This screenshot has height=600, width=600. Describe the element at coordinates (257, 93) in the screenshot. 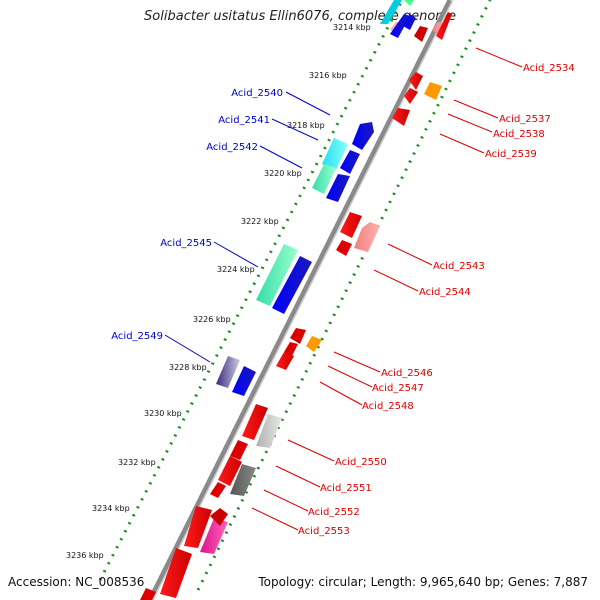

I see `gene-label-forward: Acid_2540` at that location.